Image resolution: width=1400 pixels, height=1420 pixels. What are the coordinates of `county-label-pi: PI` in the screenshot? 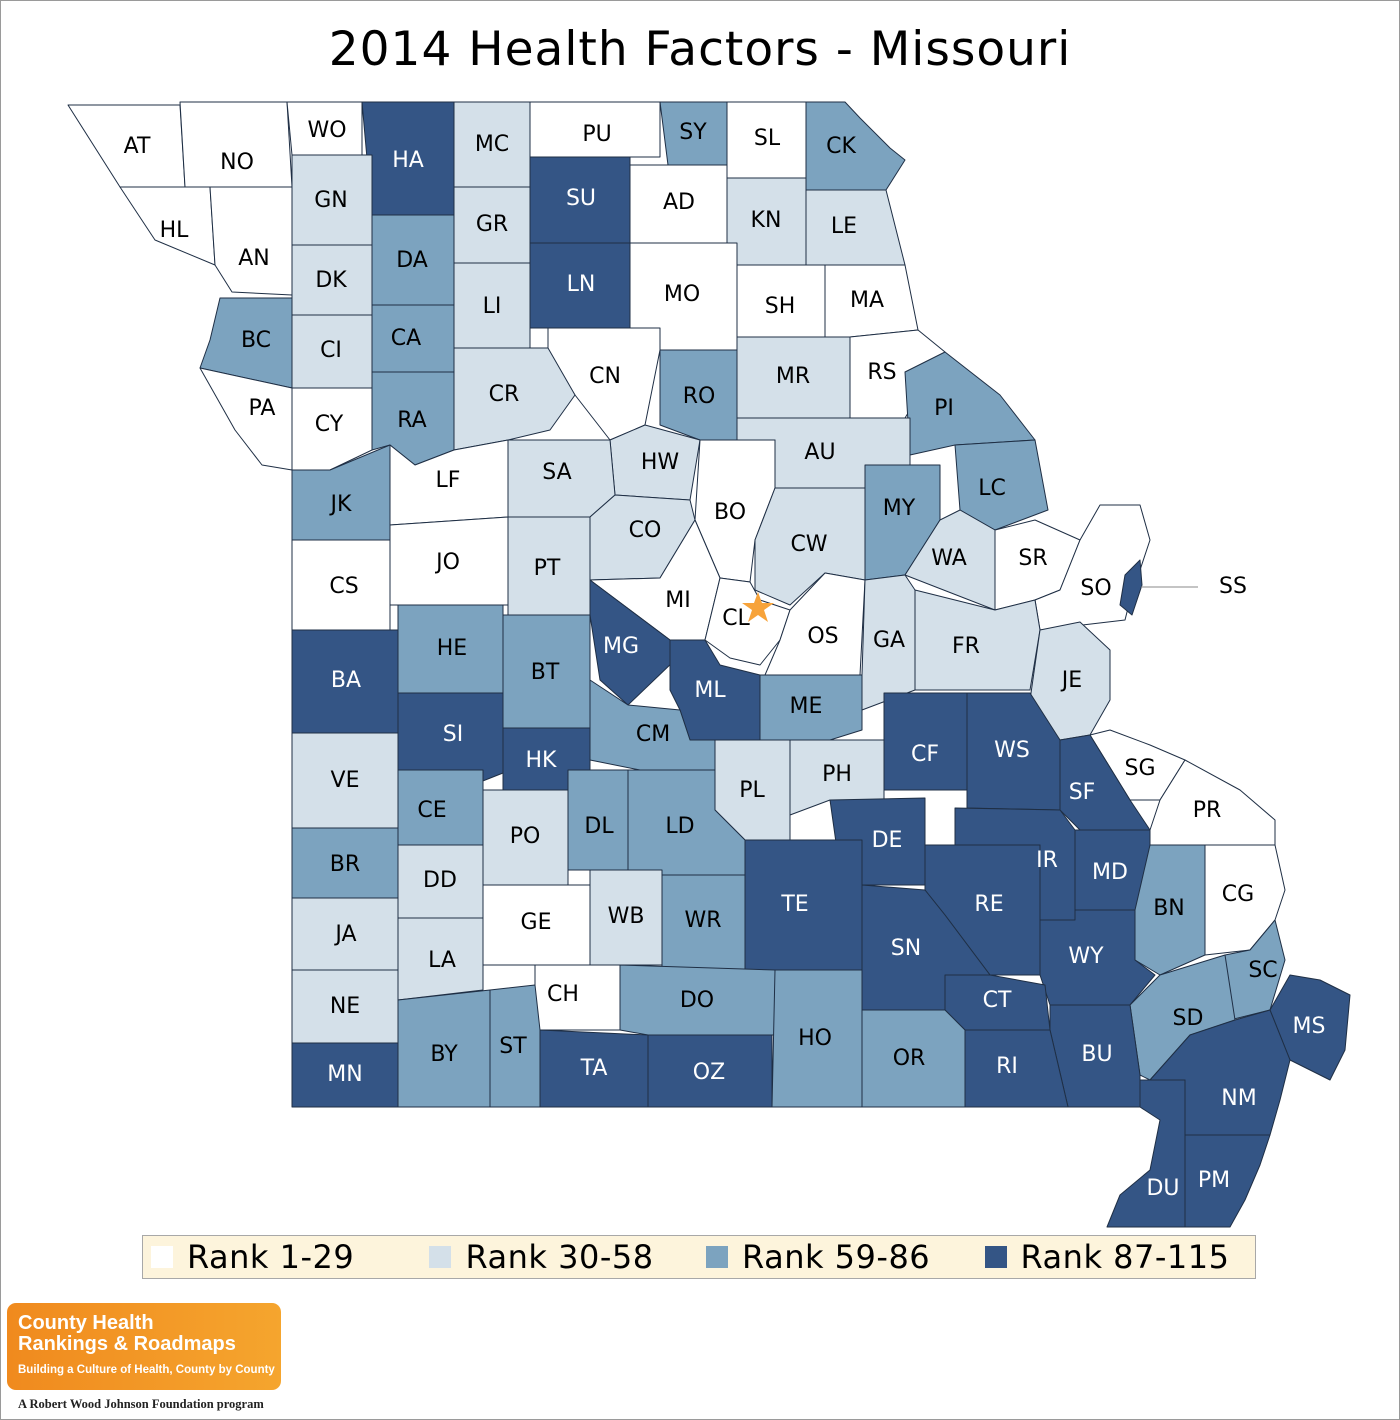 It's located at (944, 408).